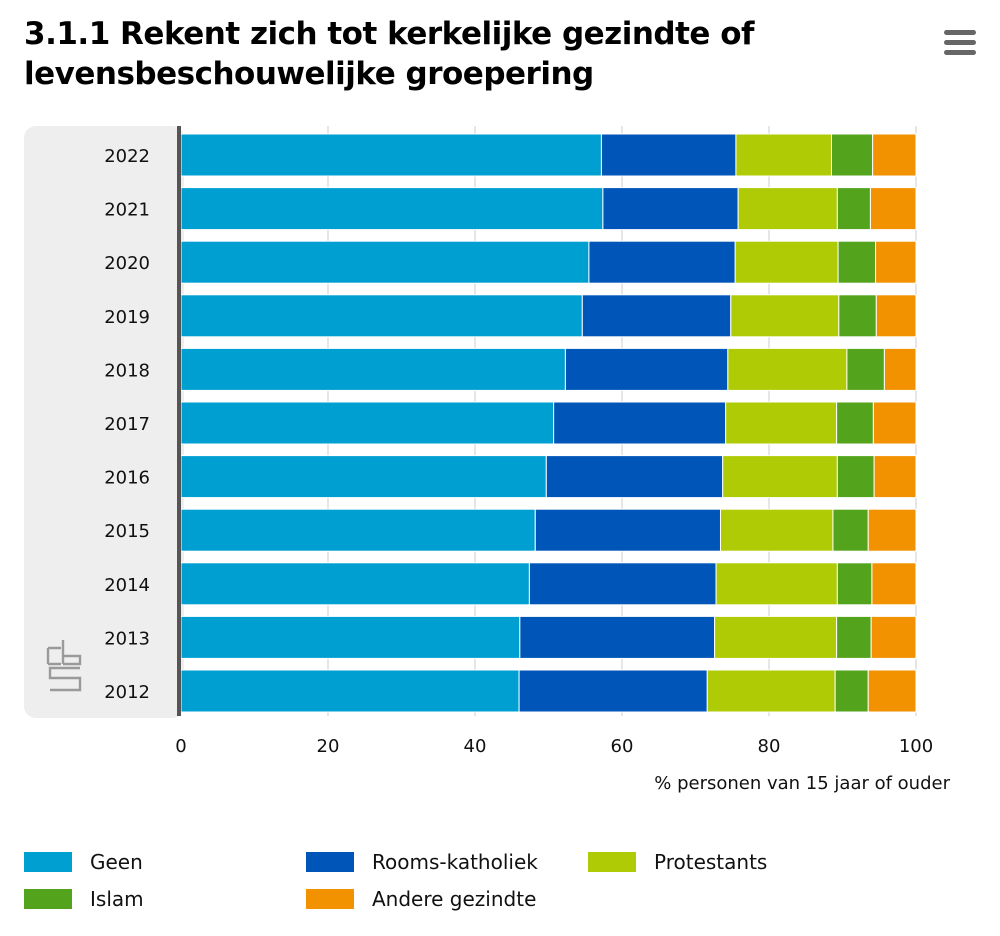  Describe the element at coordinates (771, 691) in the screenshot. I see `bar-2012-protestants` at that location.